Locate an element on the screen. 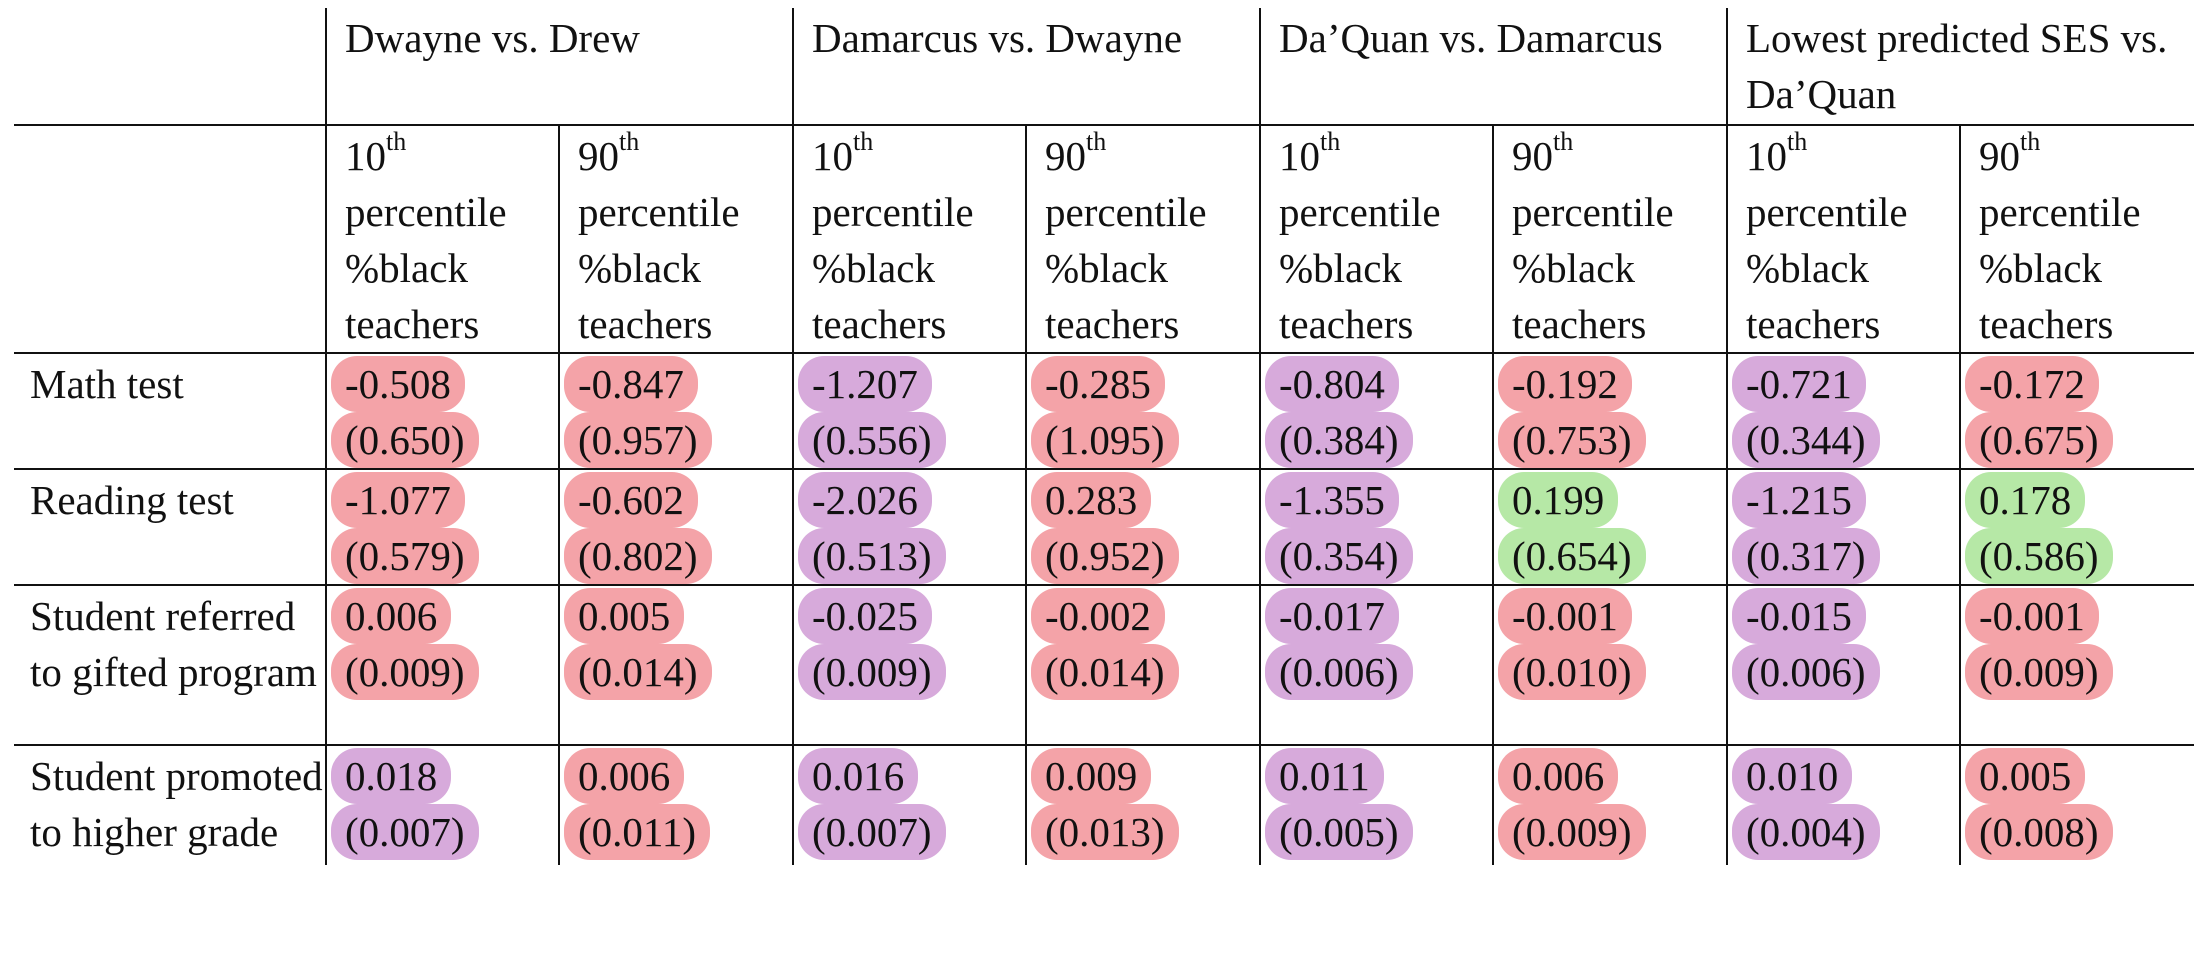  estimate-cell: -2.026 (0.513) is located at coordinates (910, 527).